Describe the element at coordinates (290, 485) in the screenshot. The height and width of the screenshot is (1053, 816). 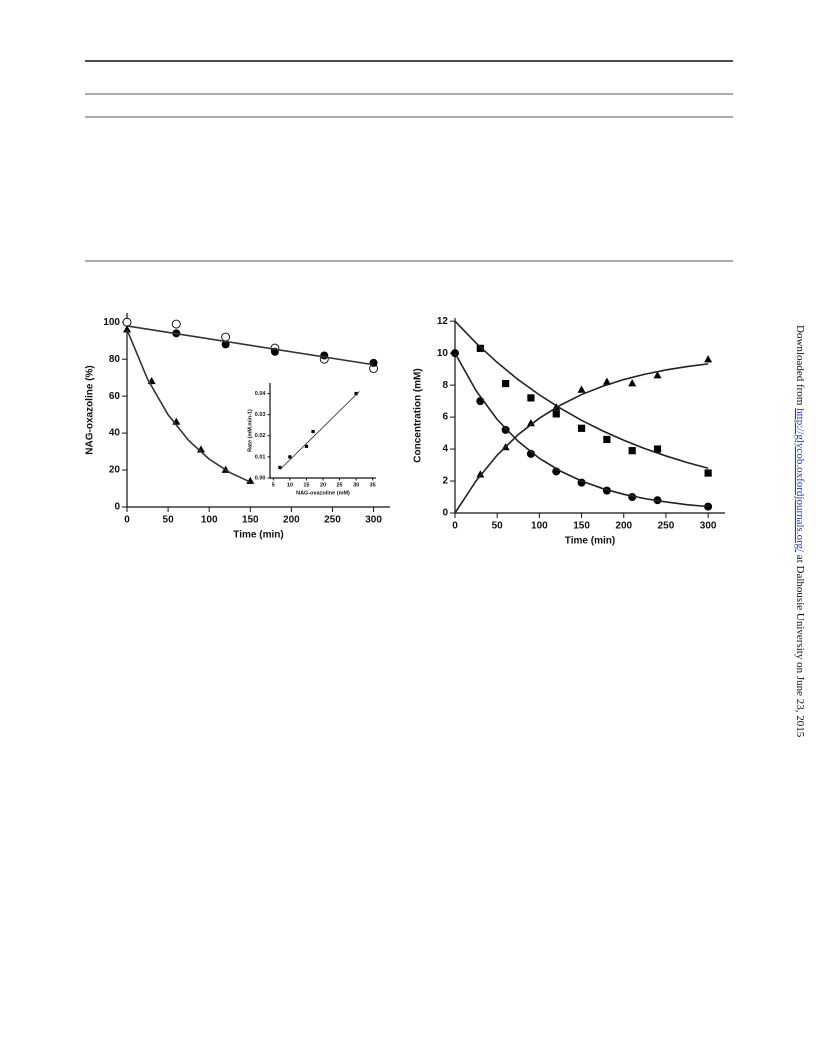
I see `x-tick-label: 10` at that location.